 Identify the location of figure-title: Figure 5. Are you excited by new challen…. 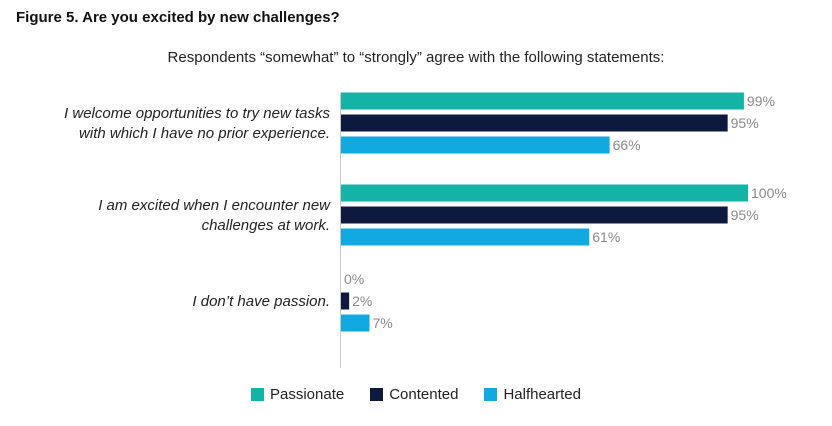
(178, 17).